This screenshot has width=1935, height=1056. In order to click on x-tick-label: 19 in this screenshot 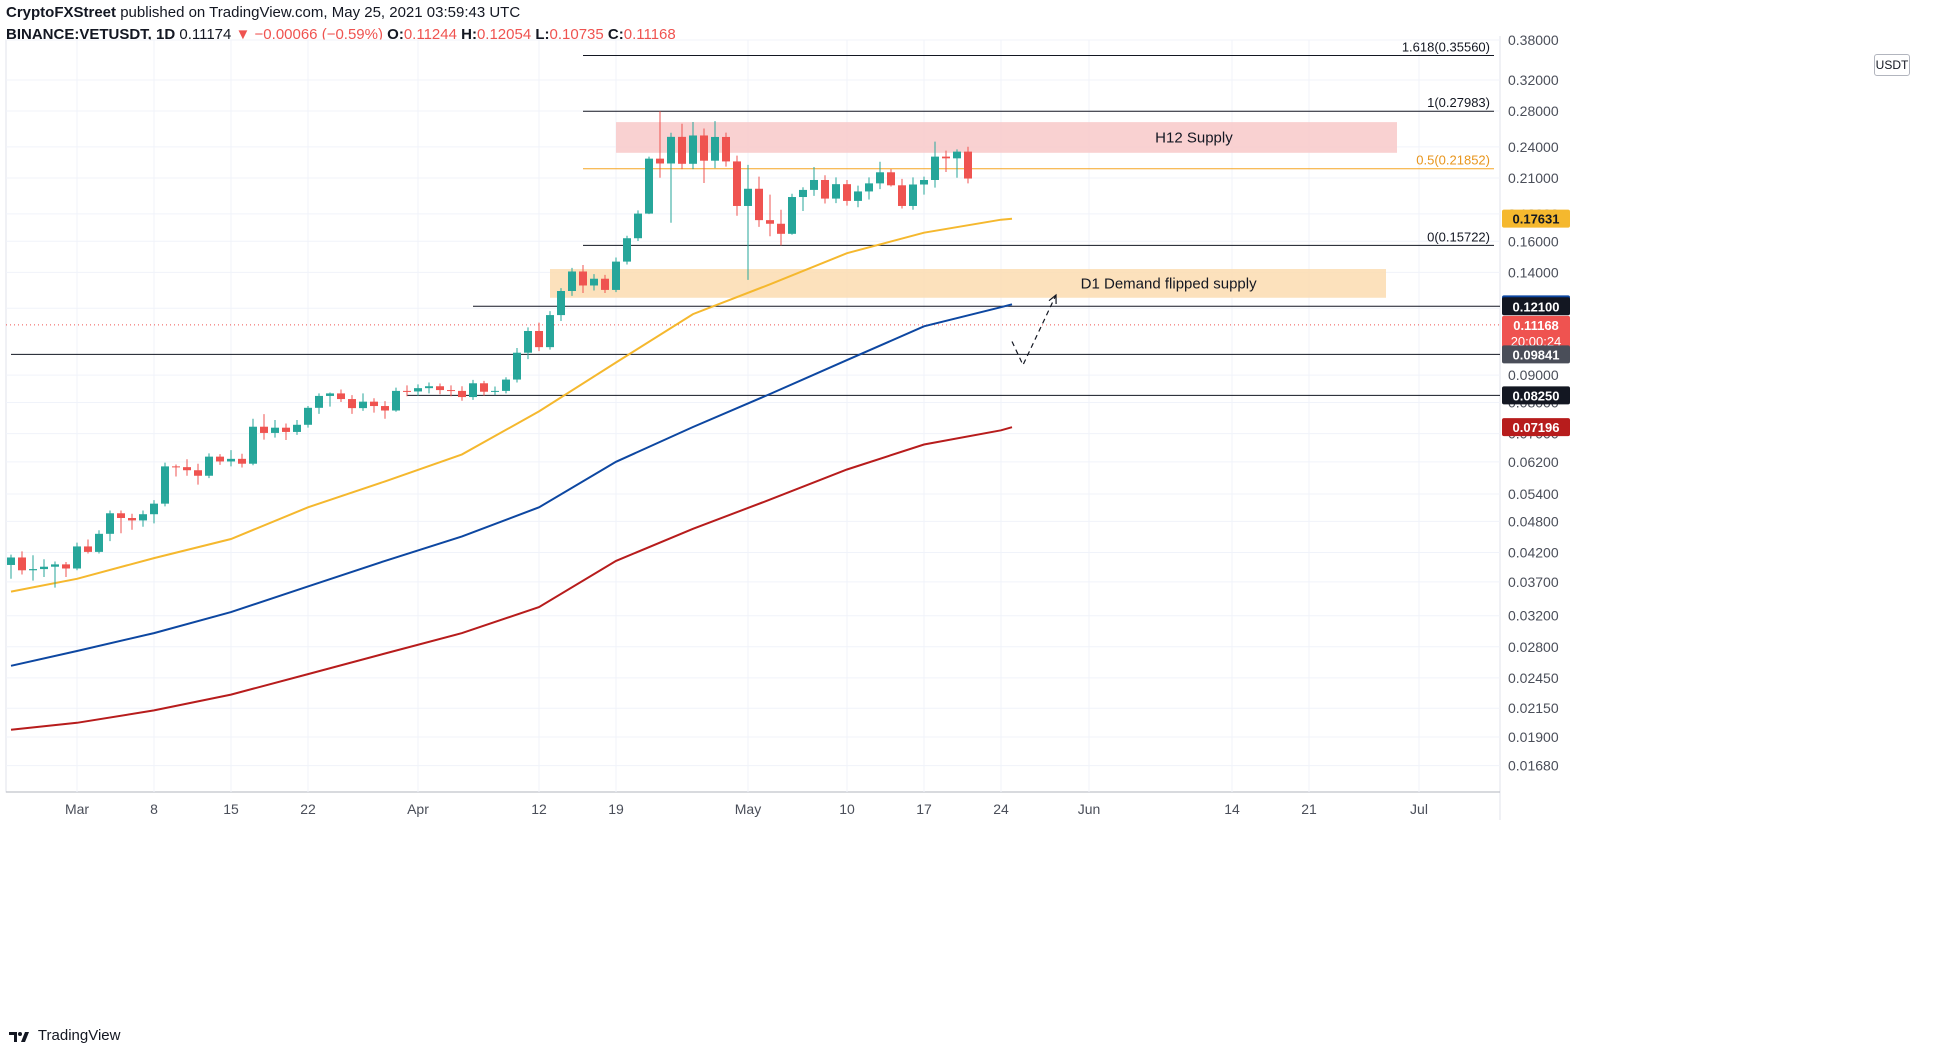, I will do `click(616, 809)`.